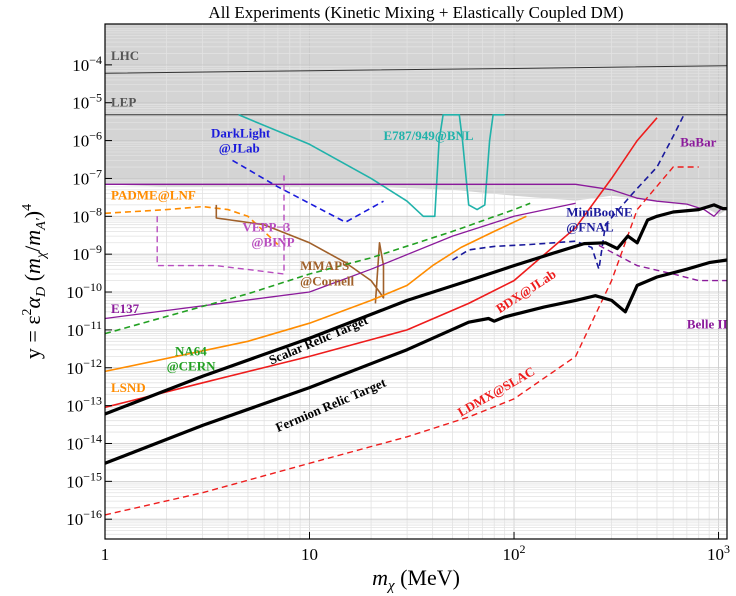 The image size is (736, 596). I want to click on y-tick-label: 10⁻⁸, so click(87, 215).